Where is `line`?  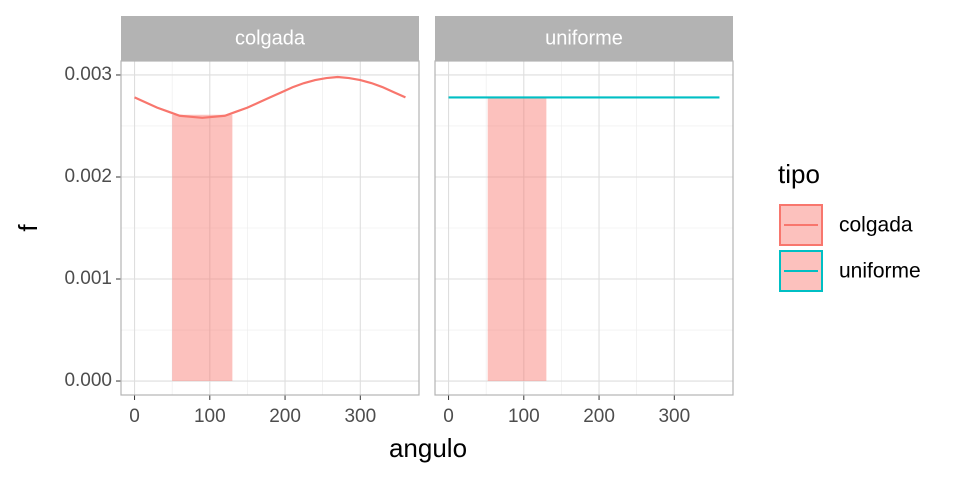
line is located at coordinates (270, 97).